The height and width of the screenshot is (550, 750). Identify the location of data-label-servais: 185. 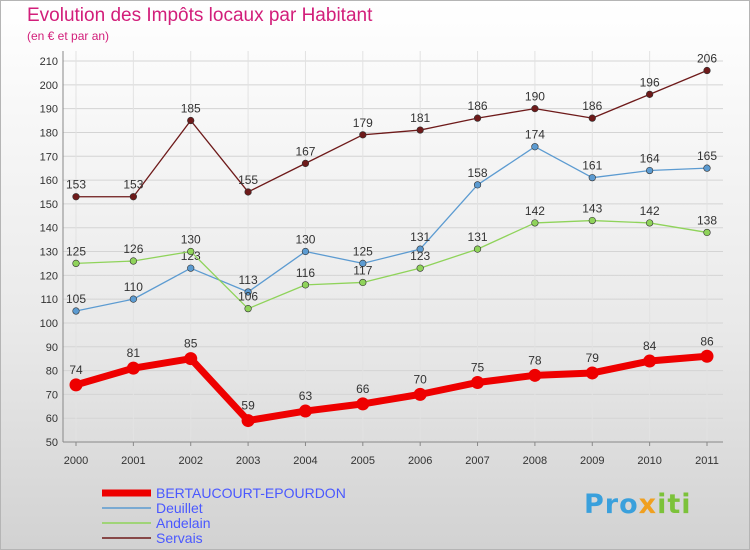
(191, 109).